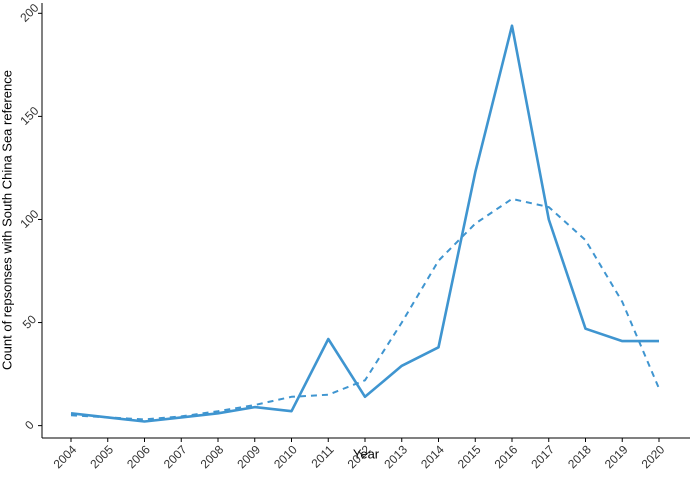 The width and height of the screenshot is (690, 484). Describe the element at coordinates (29, 12) in the screenshot. I see `y-tick-label: 200` at that location.